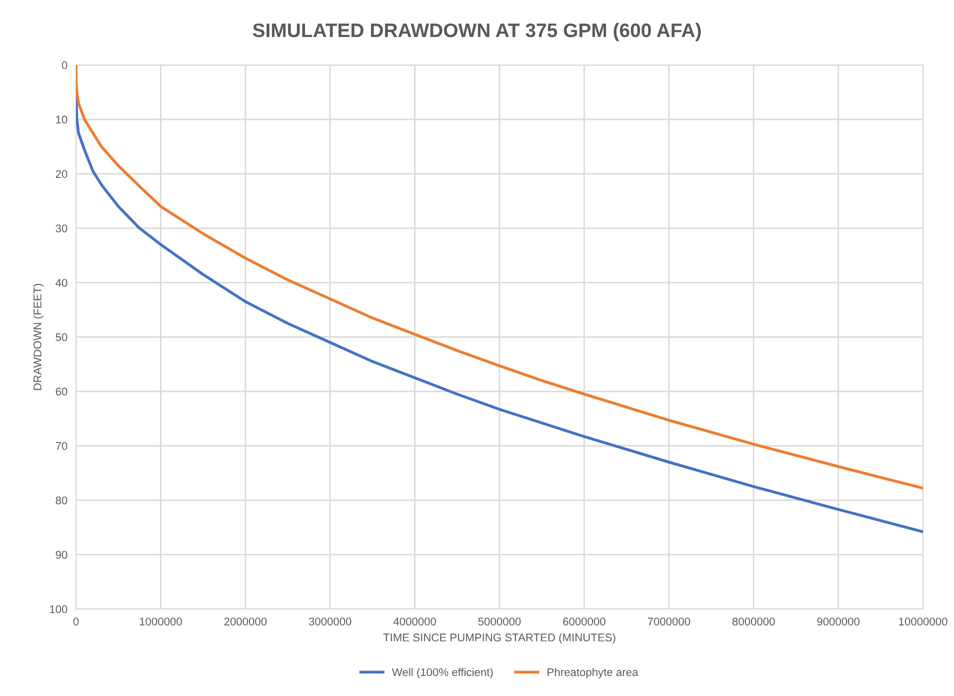 Image resolution: width=954 pixels, height=696 pixels. Describe the element at coordinates (62, 392) in the screenshot. I see `y-tick-label: 60` at that location.